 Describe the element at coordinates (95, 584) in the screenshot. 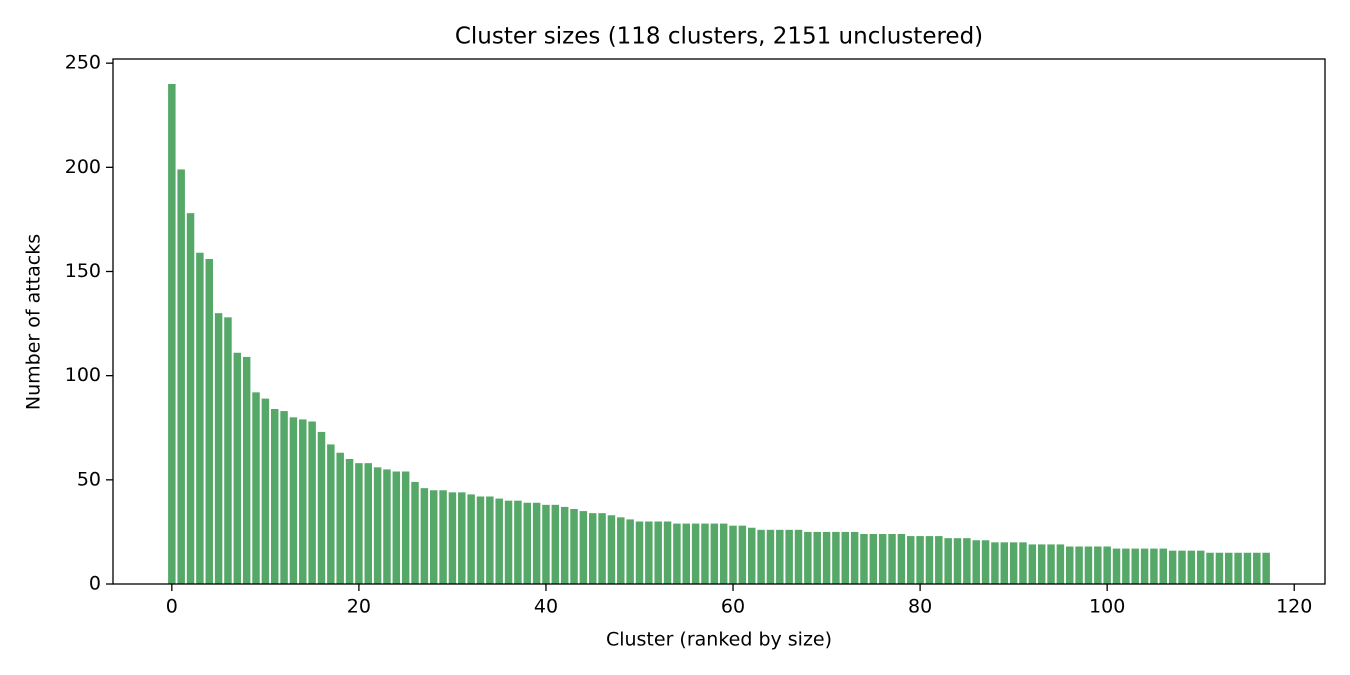

I see `y-tick-label: 0` at that location.